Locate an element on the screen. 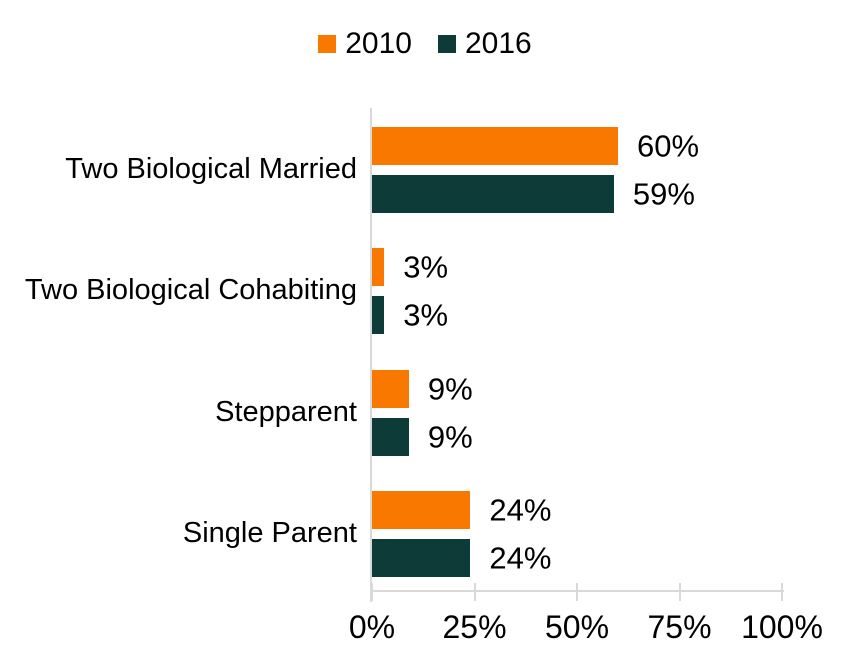 This screenshot has width=850, height=670. x-tick-label: 0% is located at coordinates (372, 627).